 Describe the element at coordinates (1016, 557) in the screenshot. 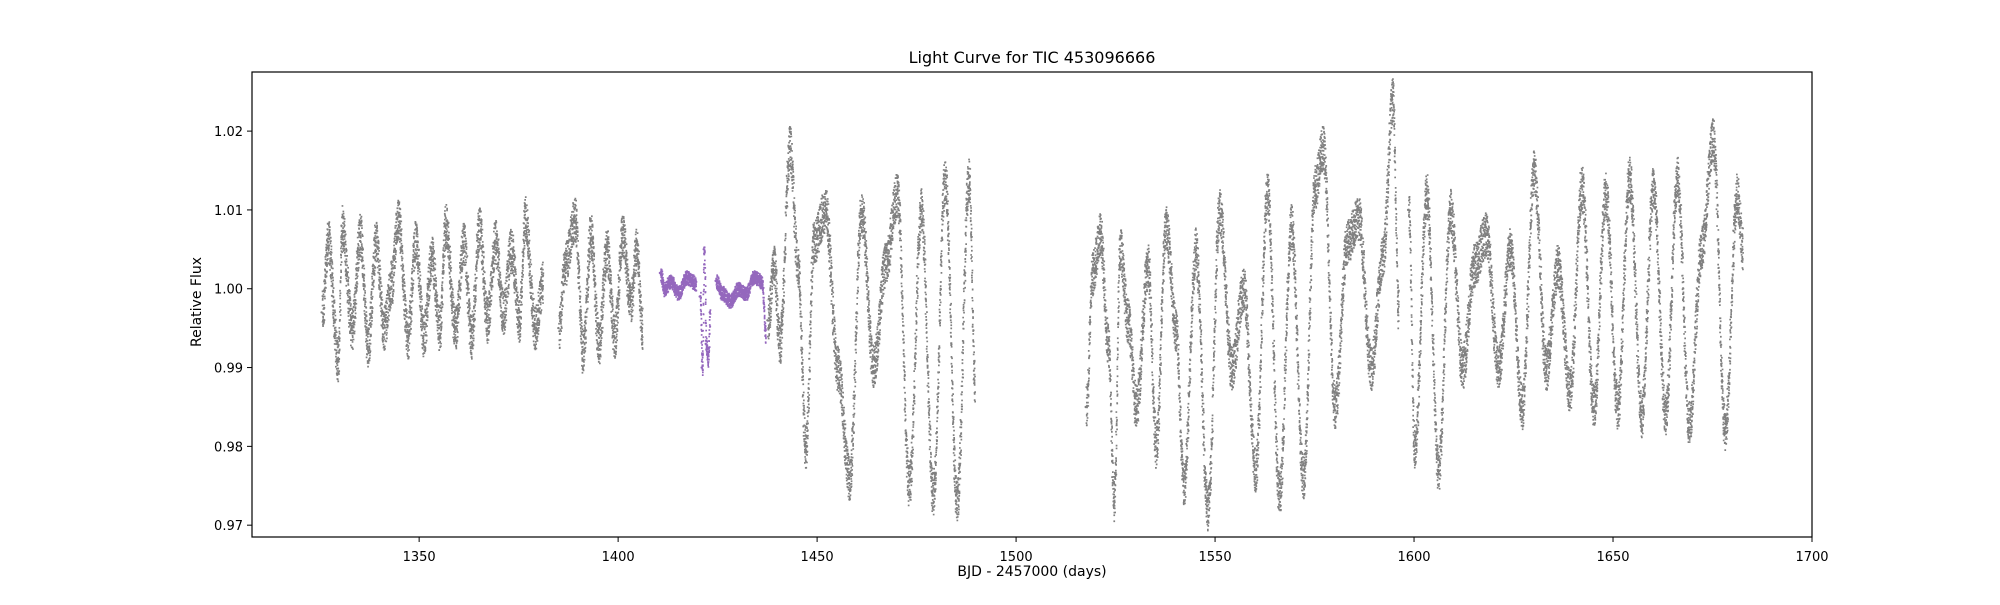

I see `x-tick-label: 1500` at that location.